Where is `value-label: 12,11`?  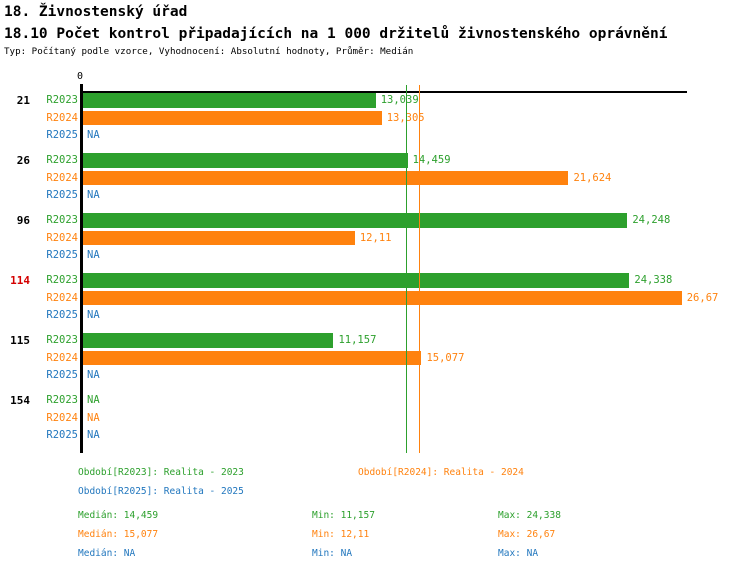 value-label: 12,11 is located at coordinates (375, 237).